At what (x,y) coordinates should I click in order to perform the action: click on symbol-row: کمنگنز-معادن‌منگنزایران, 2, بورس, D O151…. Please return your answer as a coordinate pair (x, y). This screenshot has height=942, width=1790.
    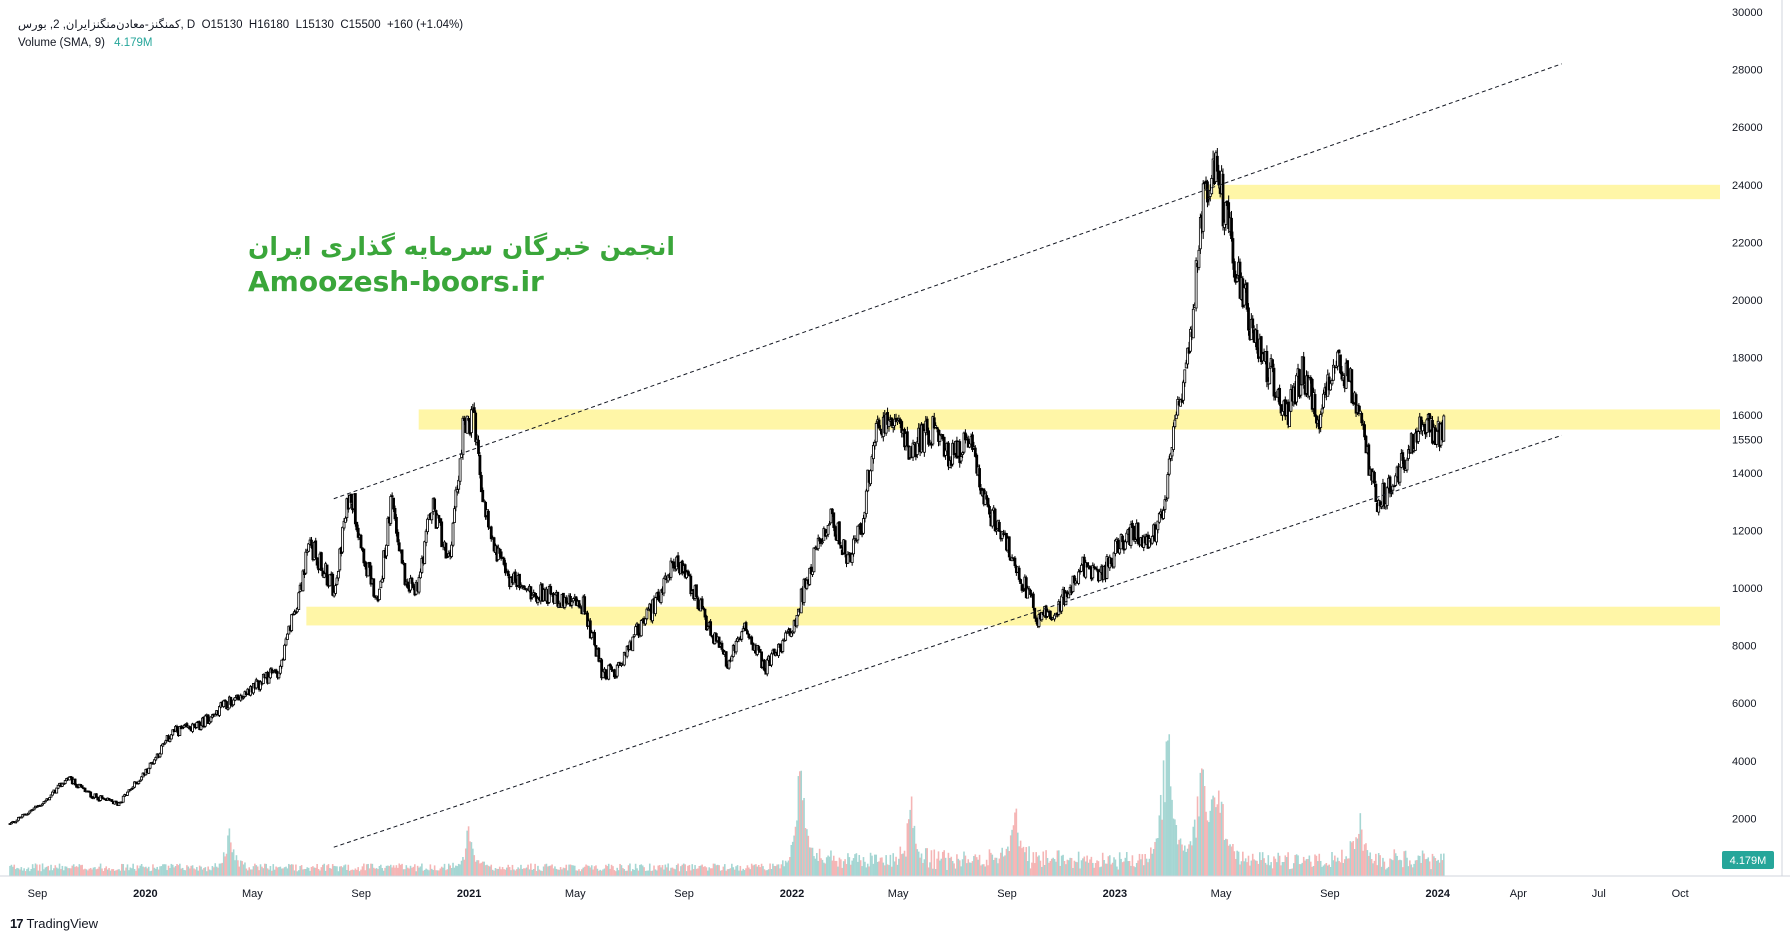
    Looking at the image, I should click on (240, 25).